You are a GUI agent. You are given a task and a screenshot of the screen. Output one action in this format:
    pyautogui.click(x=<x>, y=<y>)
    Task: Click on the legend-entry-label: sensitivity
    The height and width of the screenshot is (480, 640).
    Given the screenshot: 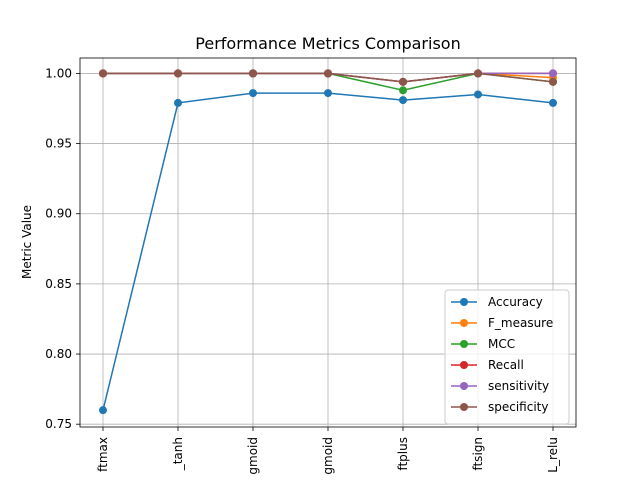 What is the action you would take?
    pyautogui.click(x=518, y=386)
    